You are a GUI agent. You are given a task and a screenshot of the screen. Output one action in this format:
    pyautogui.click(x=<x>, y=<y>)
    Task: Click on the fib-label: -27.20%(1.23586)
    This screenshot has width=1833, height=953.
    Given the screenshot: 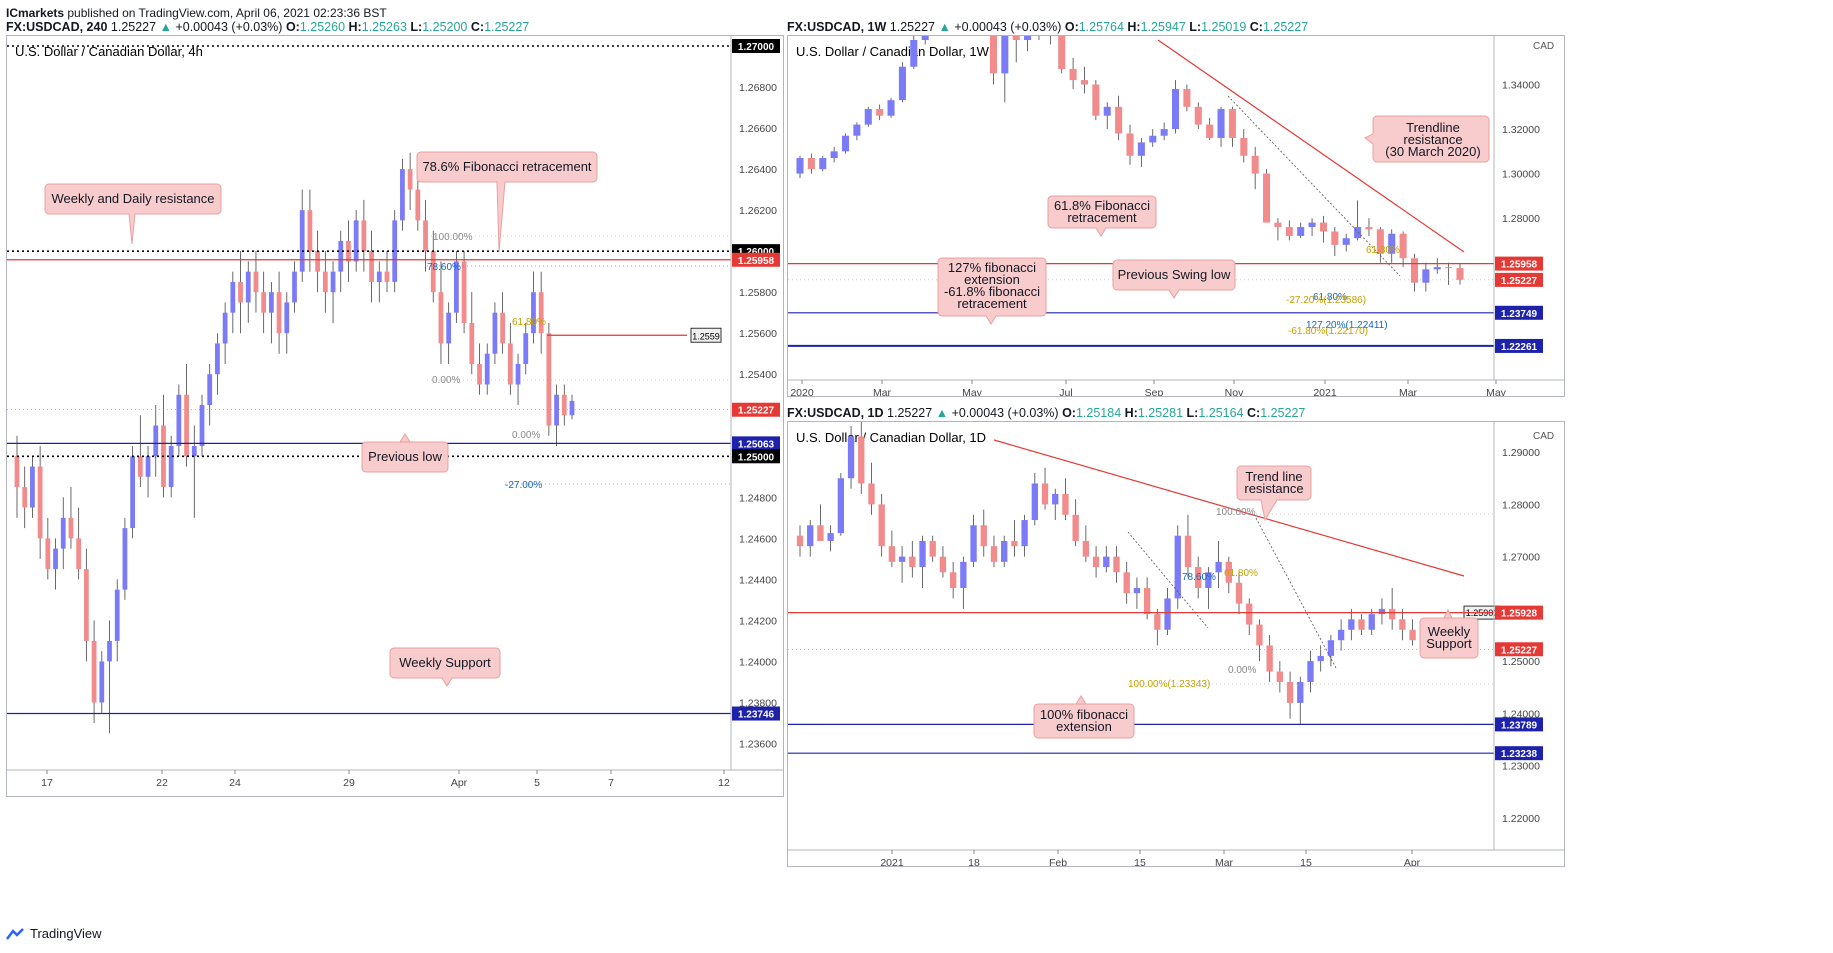 What is the action you would take?
    pyautogui.click(x=1326, y=300)
    